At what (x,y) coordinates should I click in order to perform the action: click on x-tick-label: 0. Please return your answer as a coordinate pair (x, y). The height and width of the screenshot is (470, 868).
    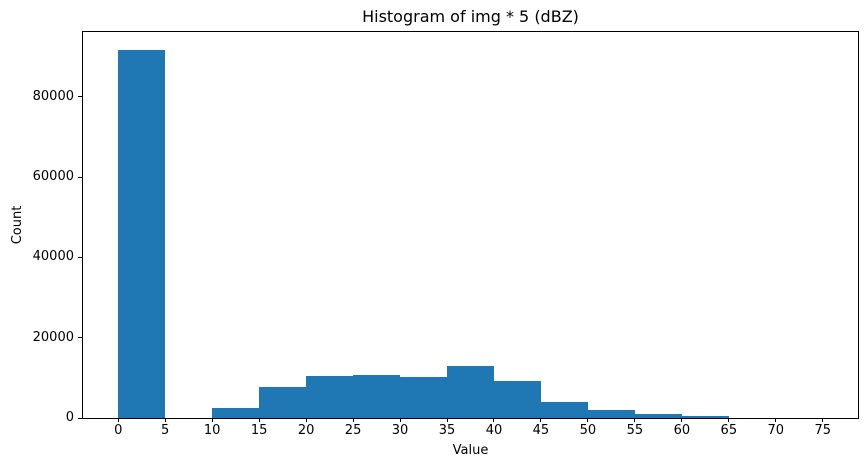
    Looking at the image, I should click on (118, 430).